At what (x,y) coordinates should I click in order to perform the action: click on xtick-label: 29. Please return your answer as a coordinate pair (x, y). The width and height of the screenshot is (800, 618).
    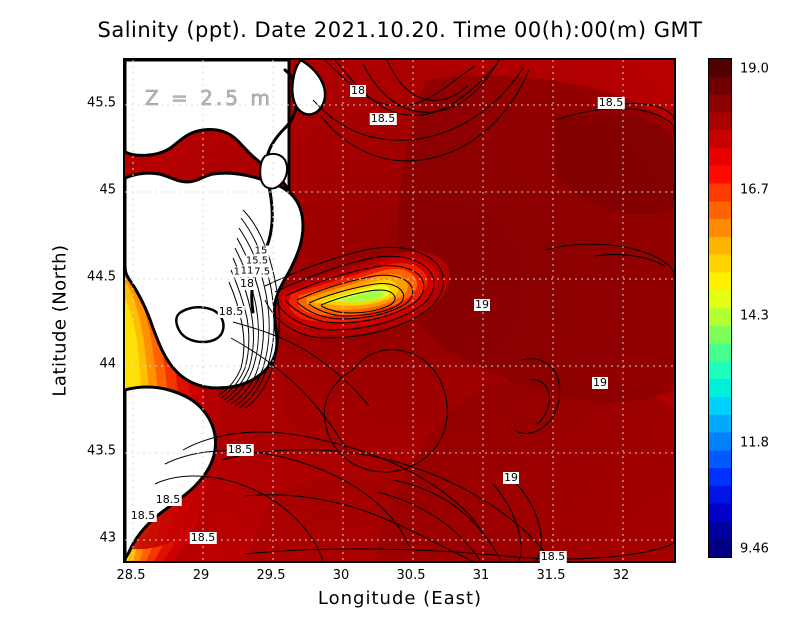
    Looking at the image, I should click on (201, 575).